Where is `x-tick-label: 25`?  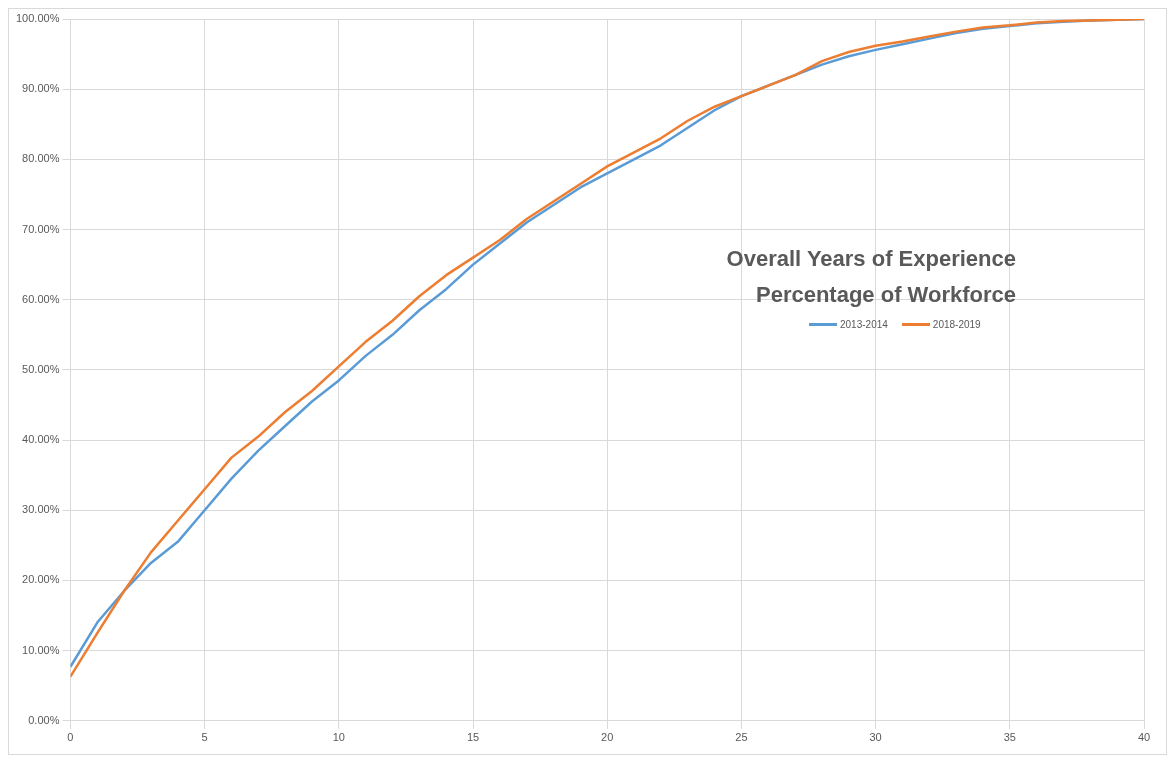 x-tick-label: 25 is located at coordinates (741, 737).